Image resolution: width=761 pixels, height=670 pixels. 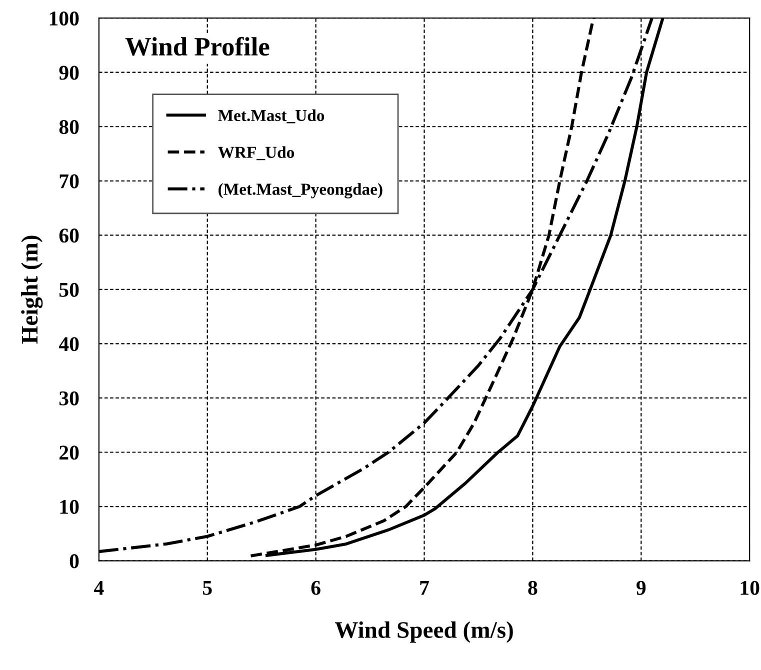 I want to click on y-tick-label: 80, so click(x=69, y=127).